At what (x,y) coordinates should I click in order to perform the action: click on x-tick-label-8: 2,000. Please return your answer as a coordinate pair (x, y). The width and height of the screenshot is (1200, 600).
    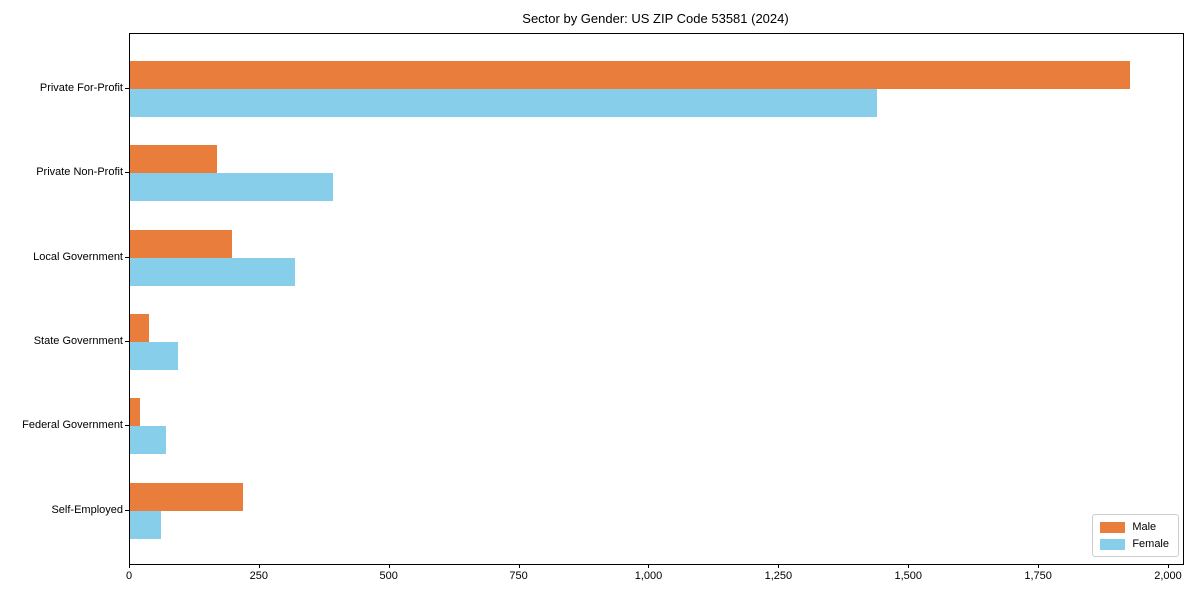
    Looking at the image, I should click on (1168, 576).